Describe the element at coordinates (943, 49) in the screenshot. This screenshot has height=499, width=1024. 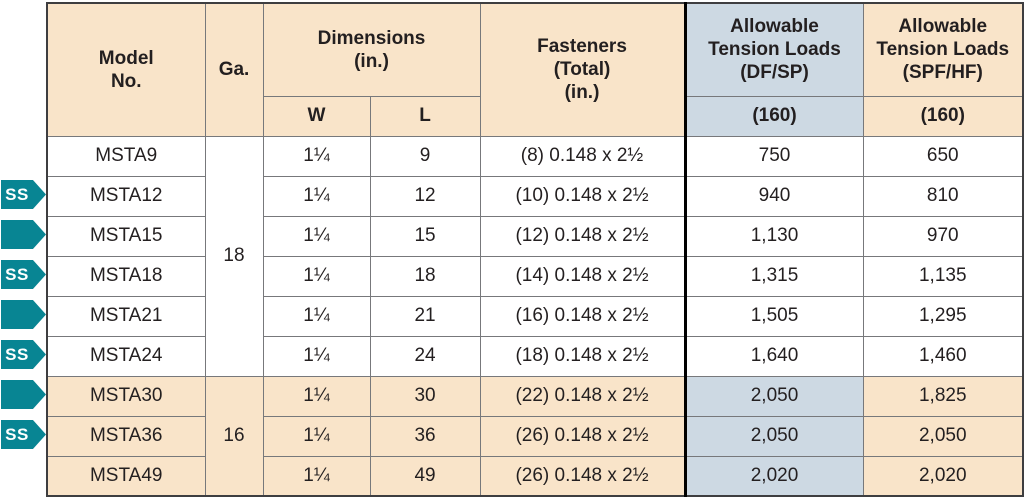
I see `header-allowable-tension-spfhf: Allowable Tension Loads (SPF/HF)` at that location.